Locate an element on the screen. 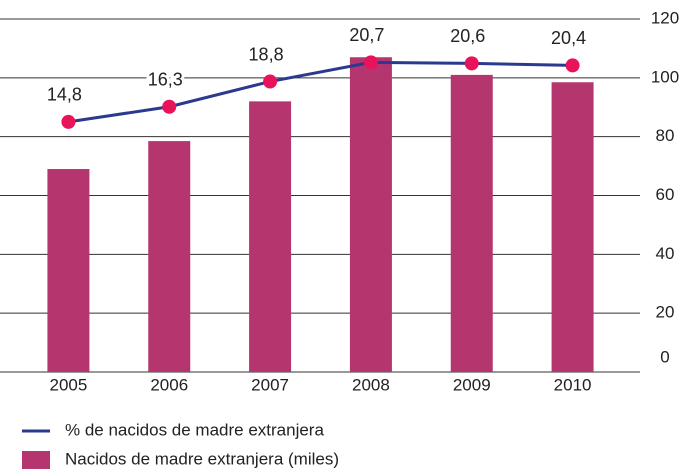  y-tick-label: 20 is located at coordinates (665, 312).